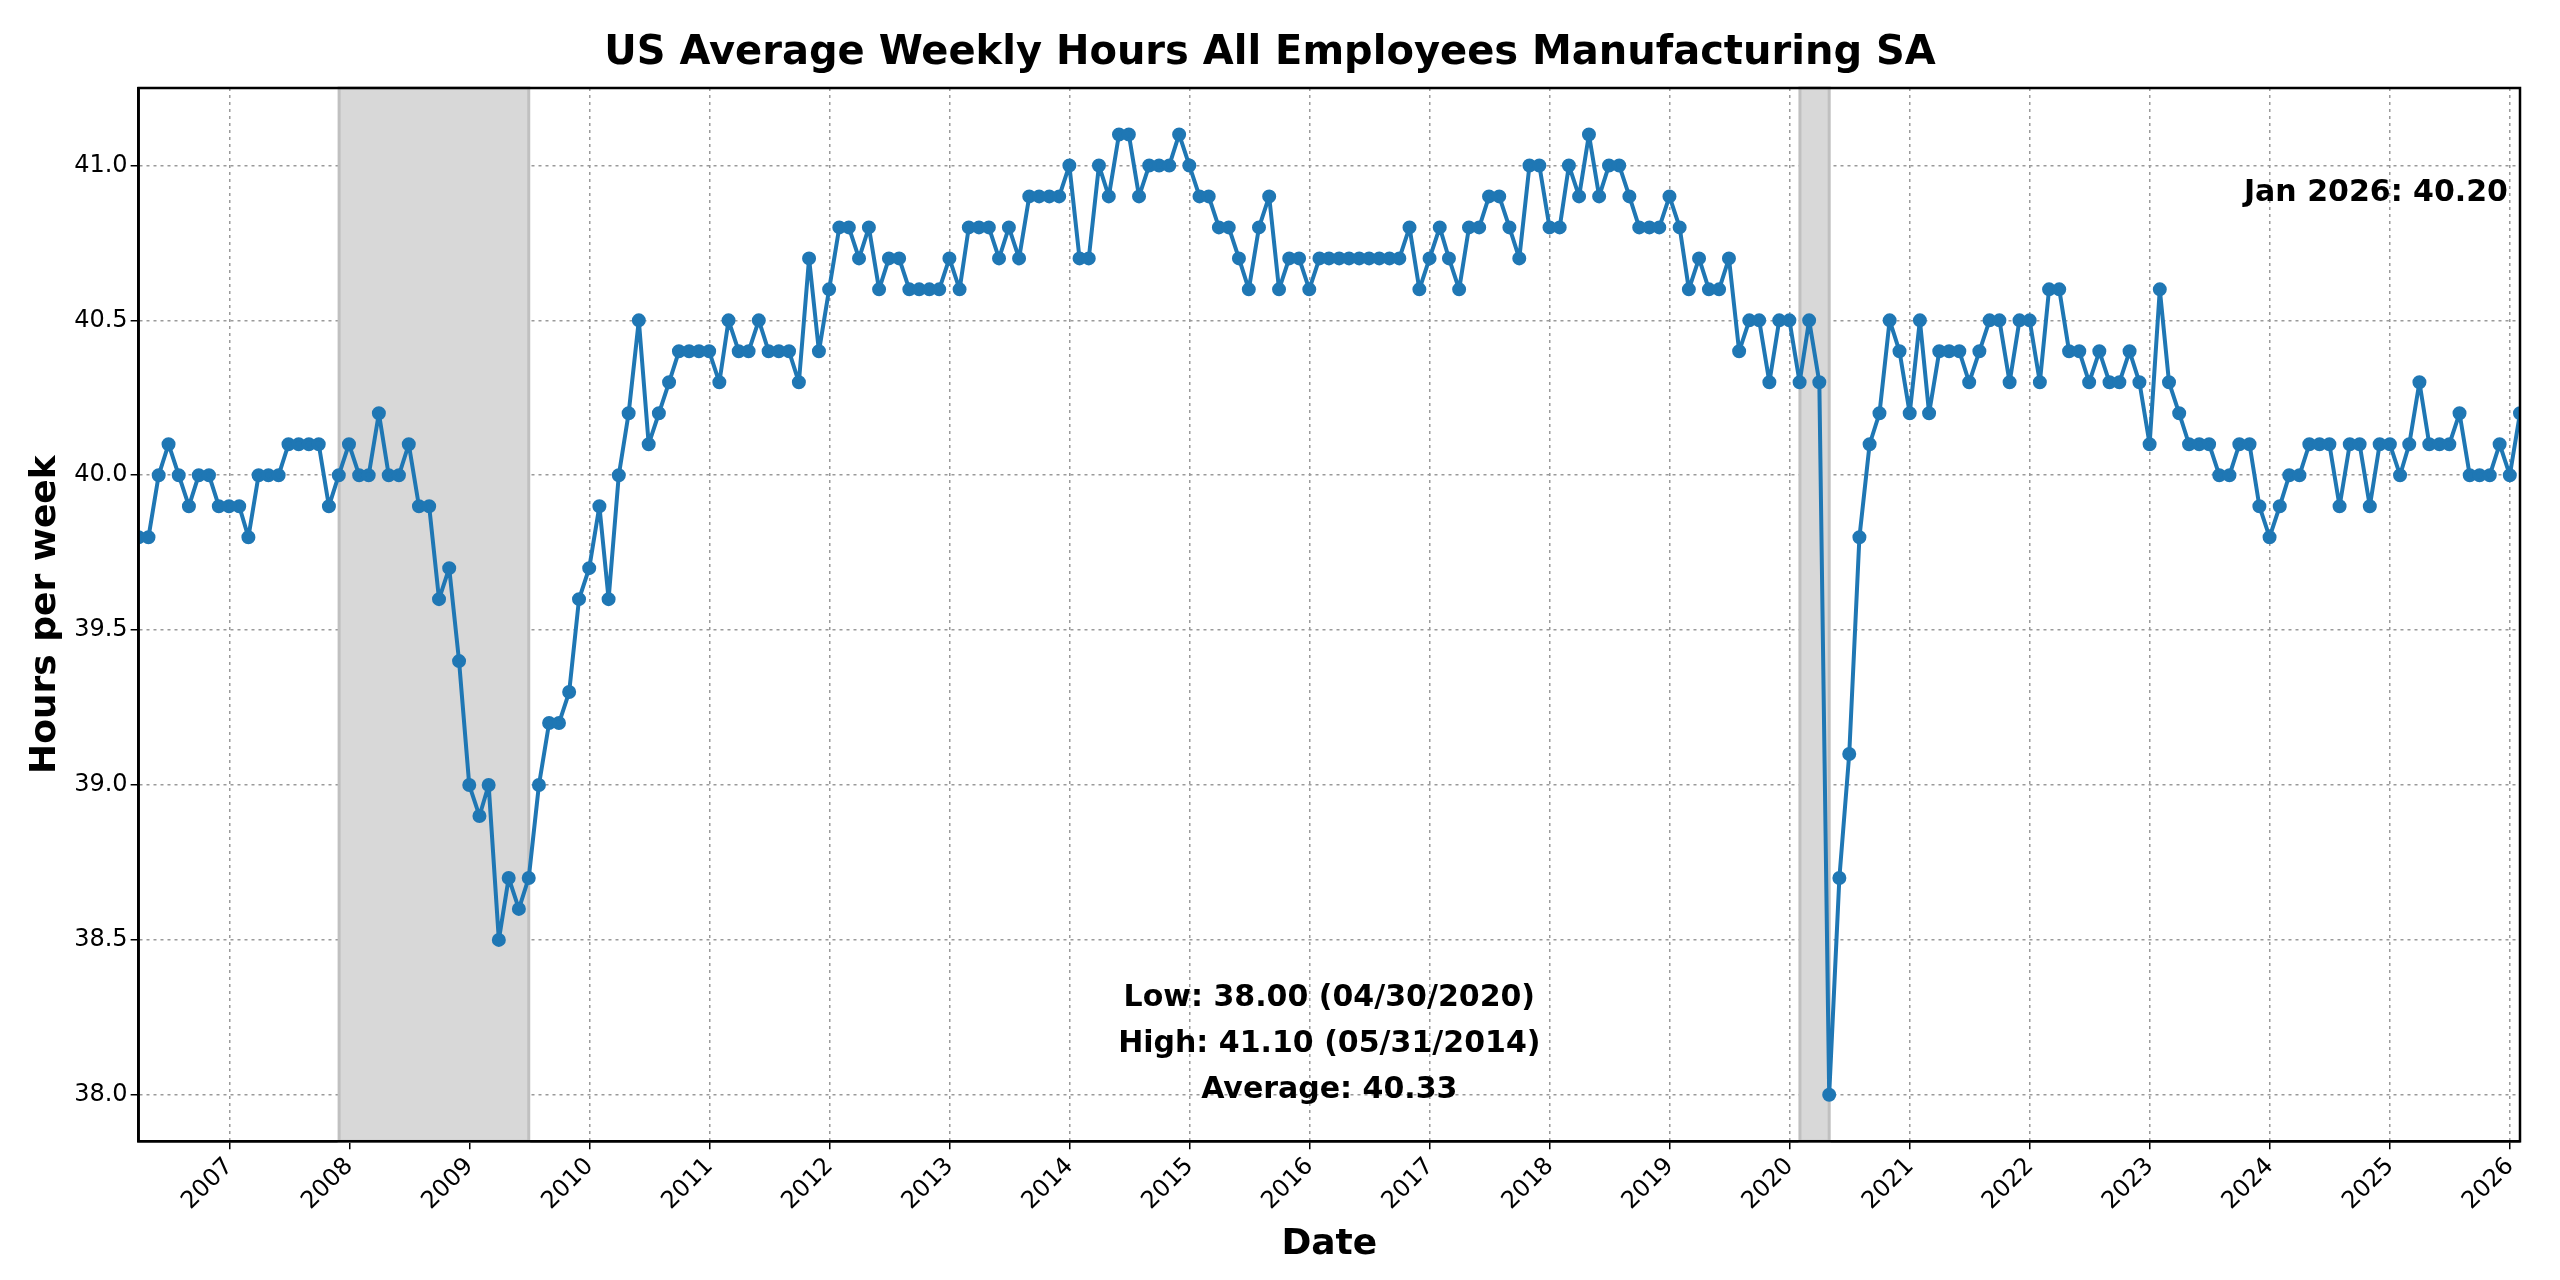 The image size is (2560, 1280). What do you see at coordinates (101, 473) in the screenshot?
I see `y-tick-label: 40.0` at bounding box center [101, 473].